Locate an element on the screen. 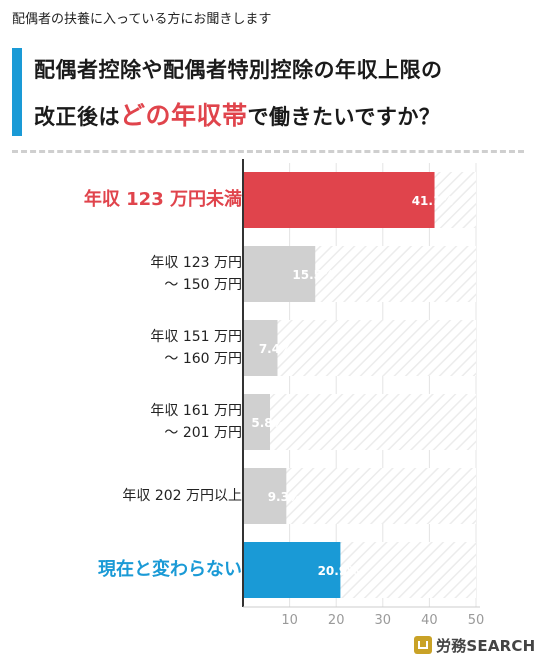  category-label: 年収 151 万円 ～ 160 万円 is located at coordinates (196, 348).